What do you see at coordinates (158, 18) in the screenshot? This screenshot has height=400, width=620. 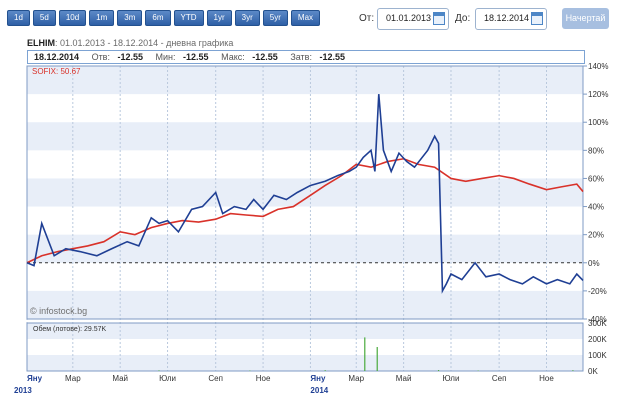 I see `range-button-6m: 6m` at bounding box center [158, 18].